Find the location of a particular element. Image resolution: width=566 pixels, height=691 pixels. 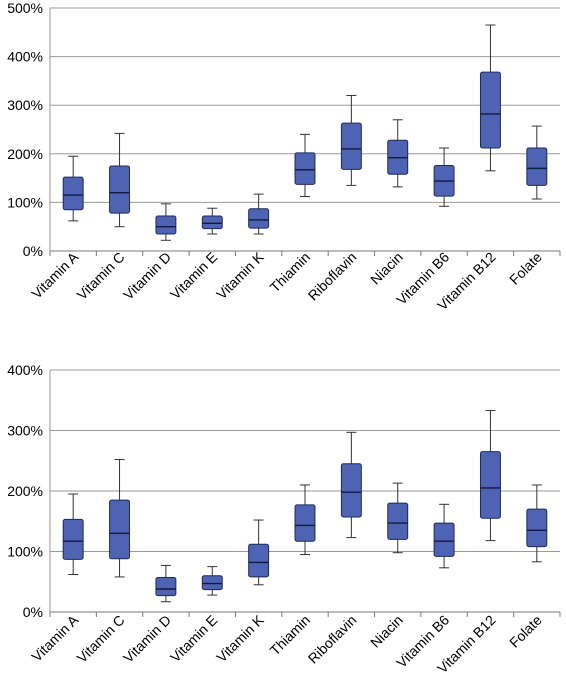

y-tick-label: 500% is located at coordinates (25, 8).